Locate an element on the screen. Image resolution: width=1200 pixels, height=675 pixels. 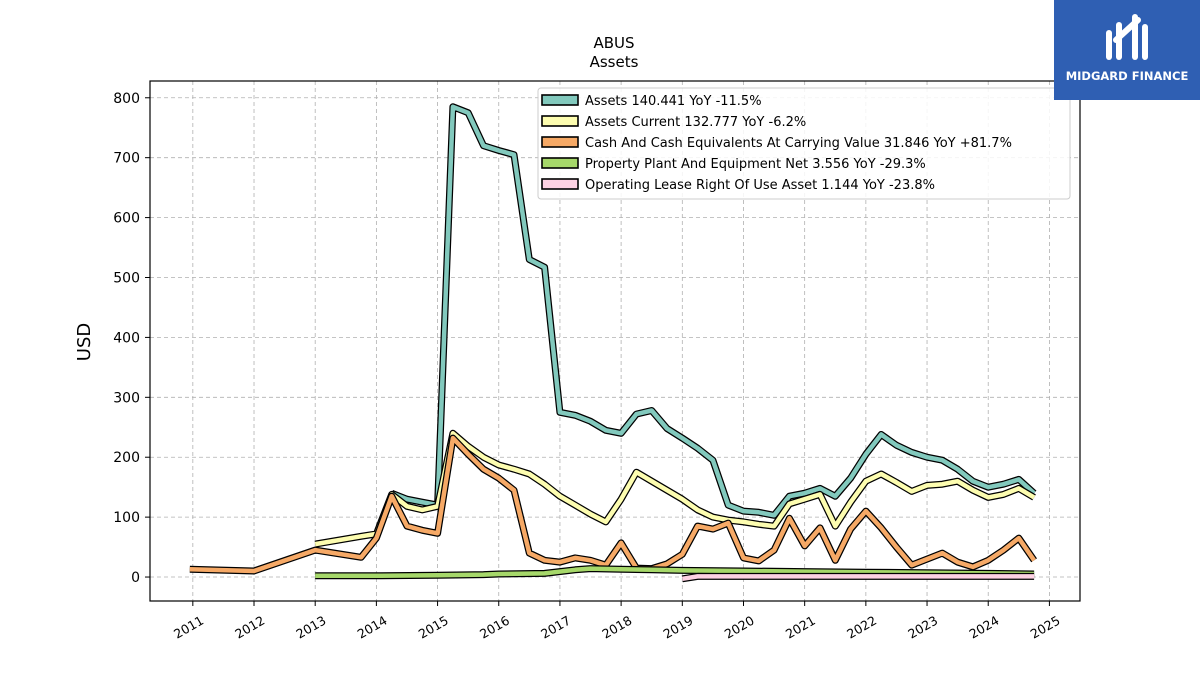
y-tick-label: 800 is located at coordinates (126, 99).